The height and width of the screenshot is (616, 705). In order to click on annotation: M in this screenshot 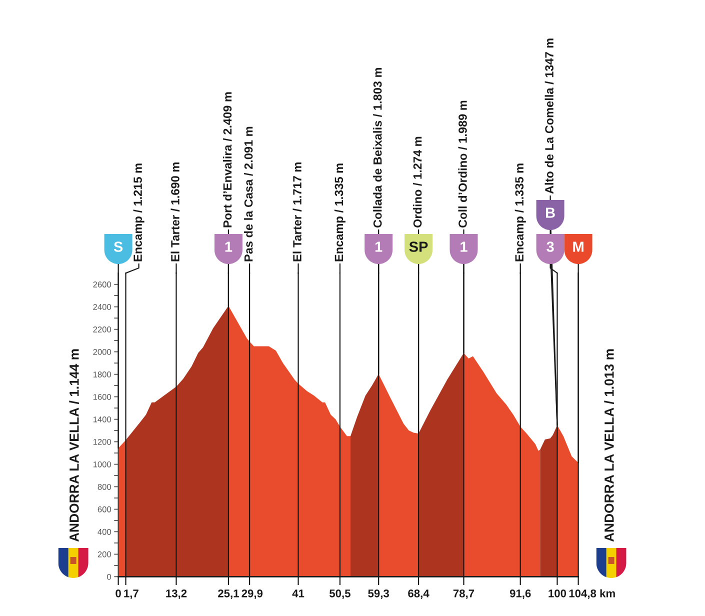, I will do `click(578, 247)`.